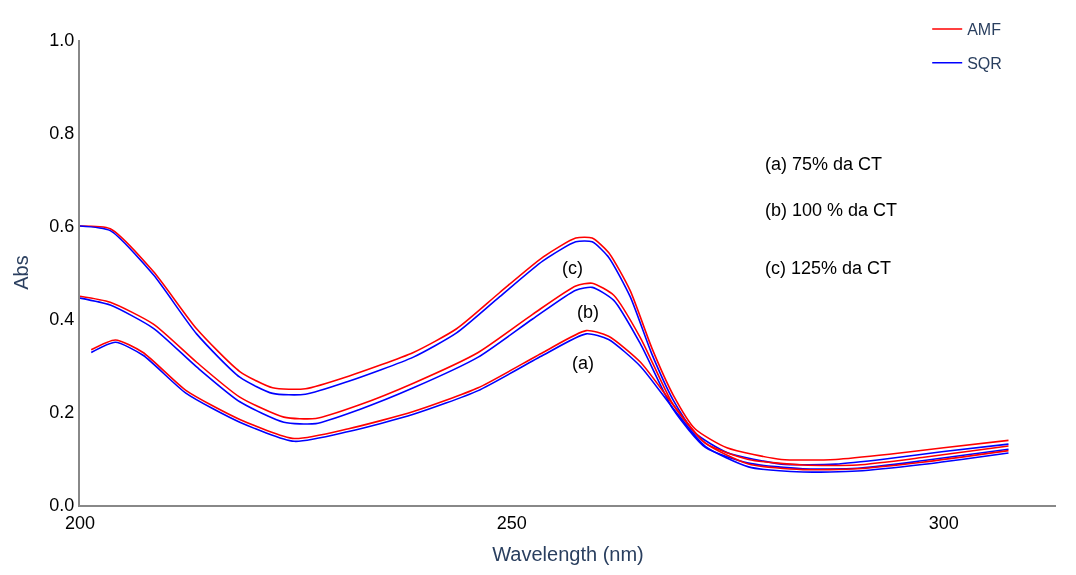 The height and width of the screenshot is (575, 1076). What do you see at coordinates (984, 64) in the screenshot?
I see `legend-label: SQR` at bounding box center [984, 64].